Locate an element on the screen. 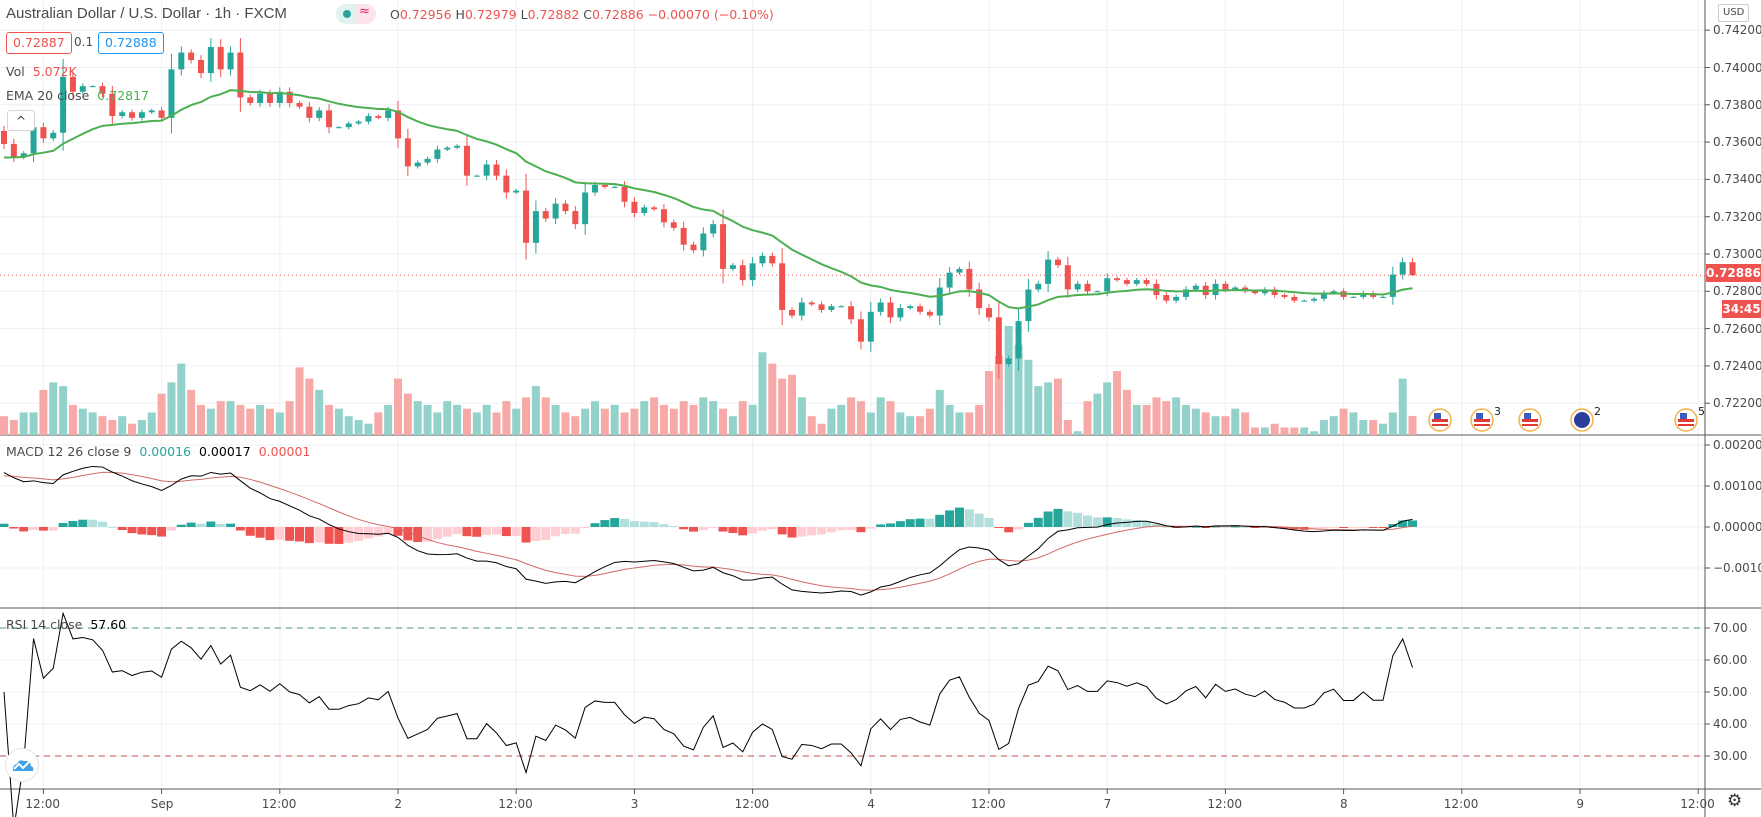 Image resolution: width=1761 pixels, height=817 pixels. price-axis-label: 0.72400 is located at coordinates (1737, 365).